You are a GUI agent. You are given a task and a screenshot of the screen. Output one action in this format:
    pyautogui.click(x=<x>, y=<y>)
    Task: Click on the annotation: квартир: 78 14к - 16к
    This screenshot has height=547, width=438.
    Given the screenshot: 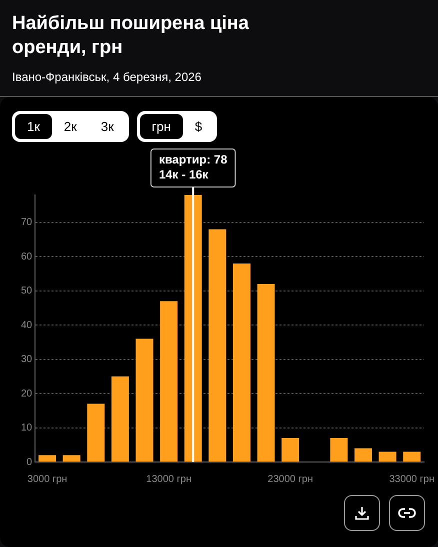 What is the action you would take?
    pyautogui.click(x=193, y=167)
    